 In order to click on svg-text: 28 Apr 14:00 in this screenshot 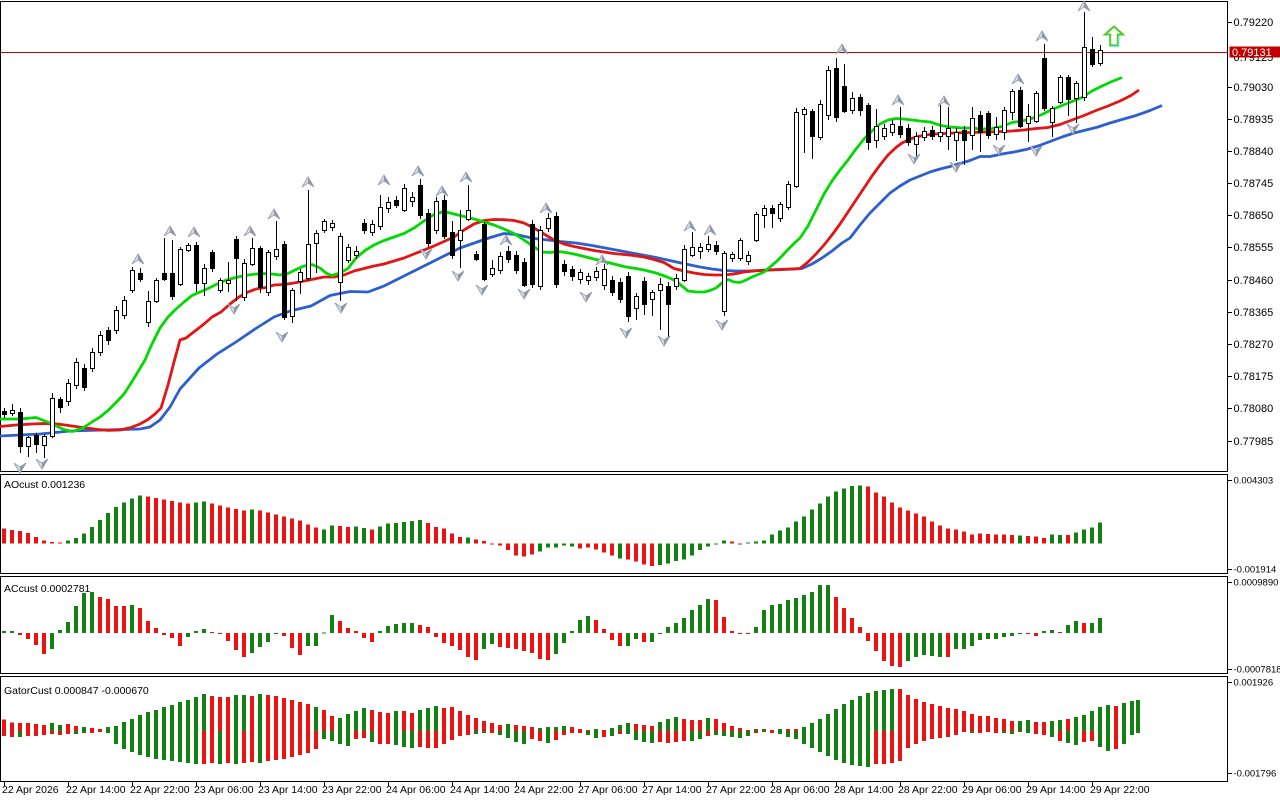, I will do `click(864, 790)`.